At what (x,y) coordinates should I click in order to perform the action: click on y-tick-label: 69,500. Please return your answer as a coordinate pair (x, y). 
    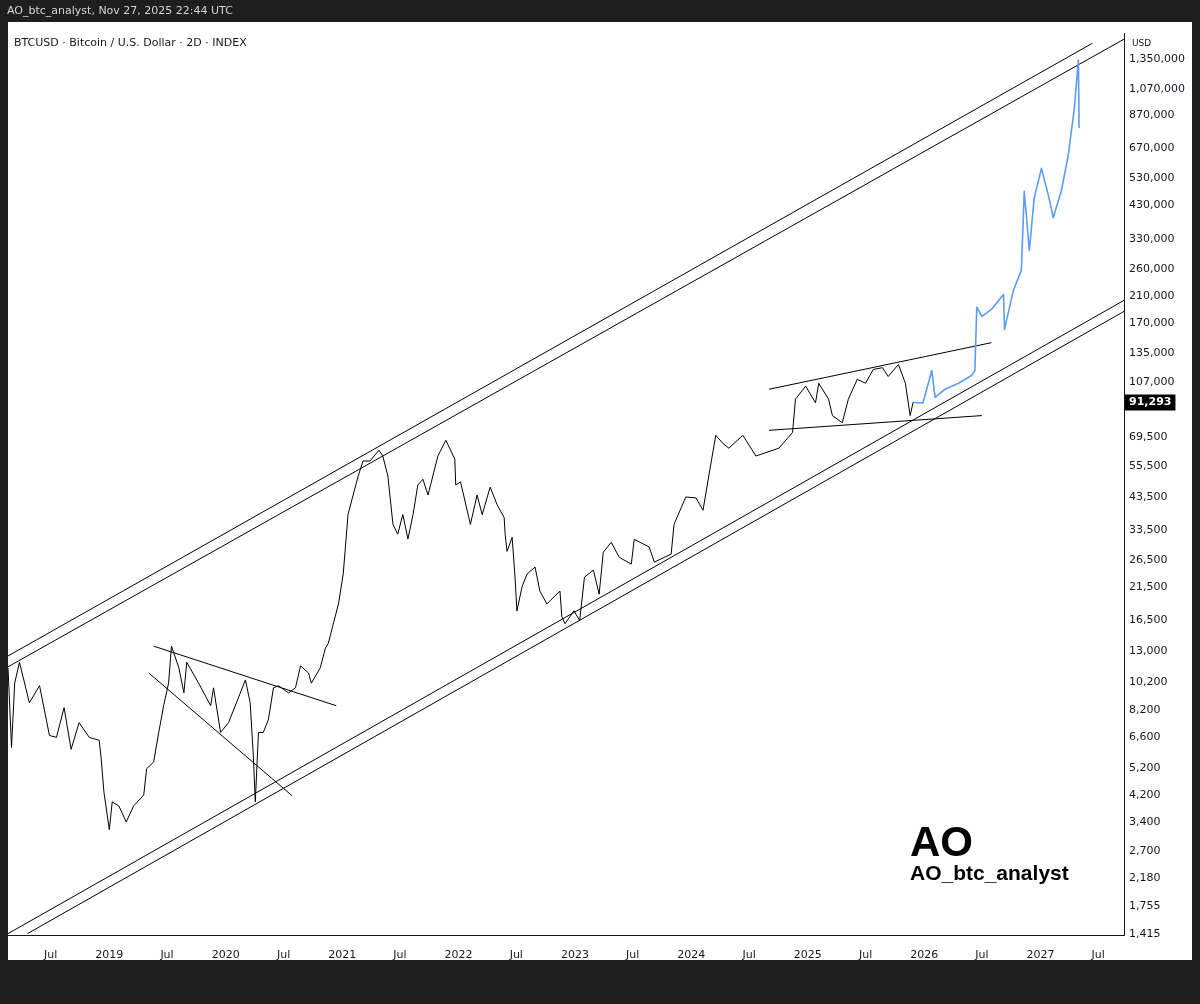
    Looking at the image, I should click on (1148, 437).